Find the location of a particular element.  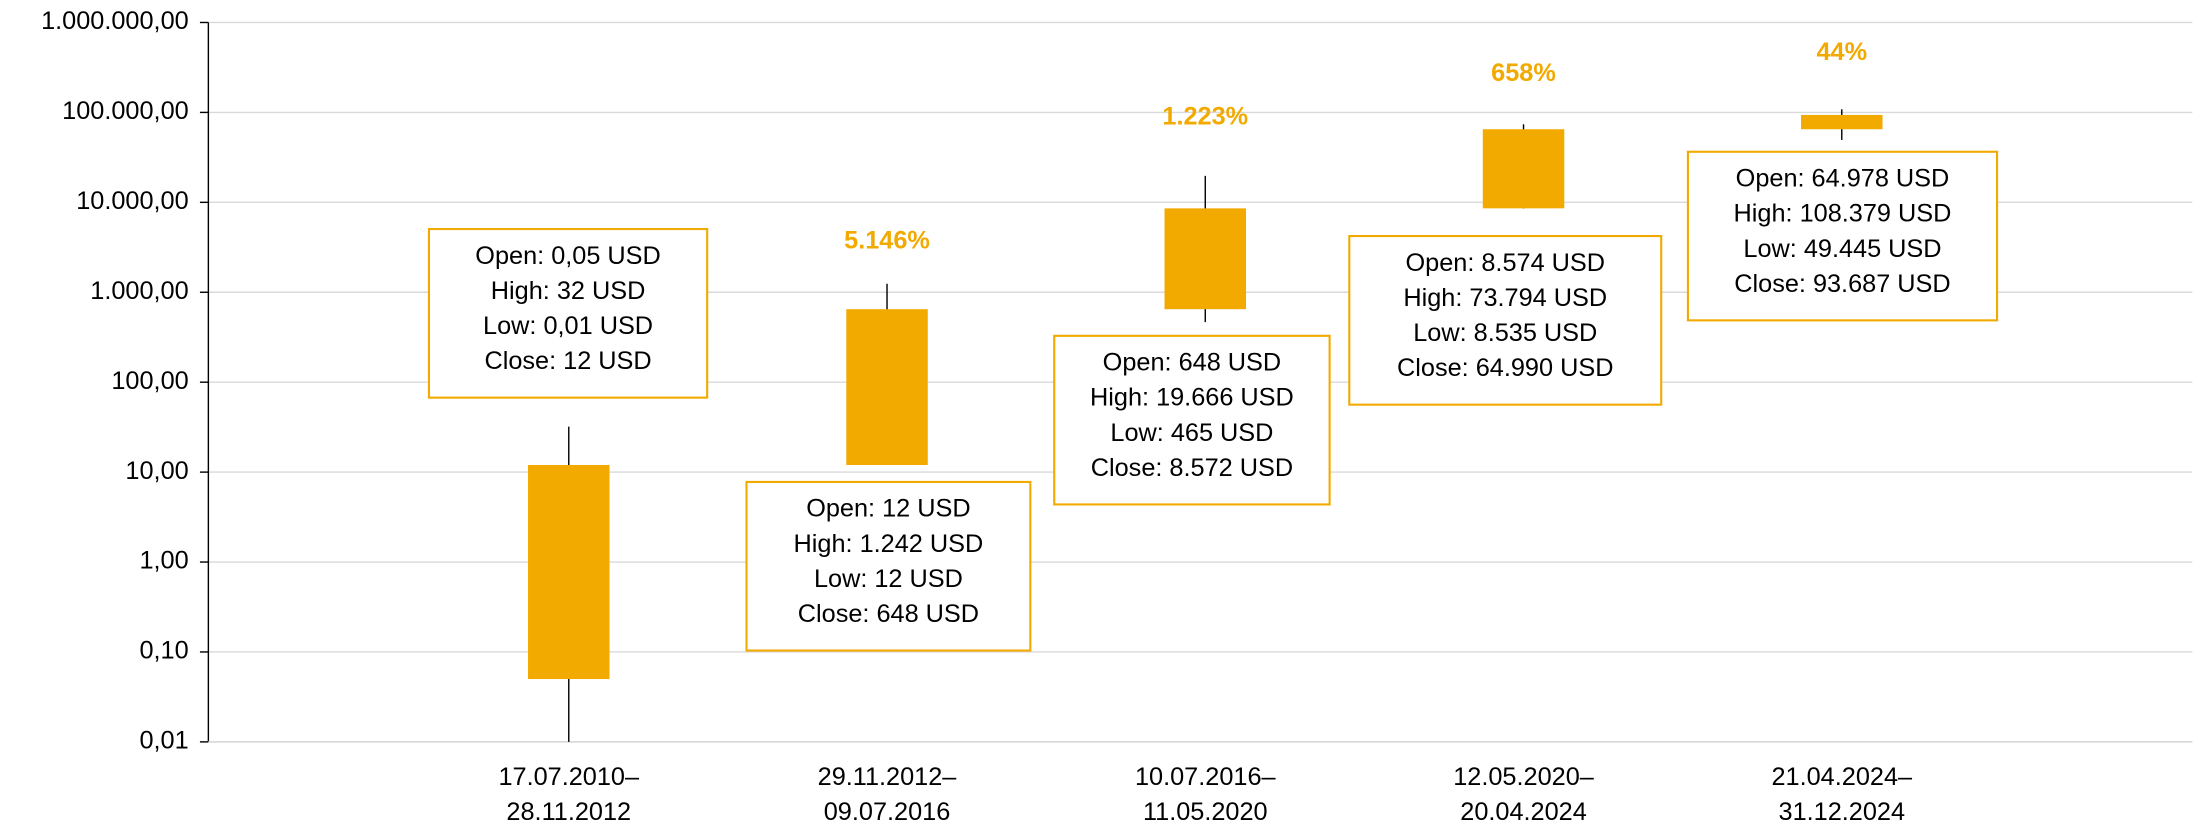

y-tick-label: 0,01 is located at coordinates (163, 741).